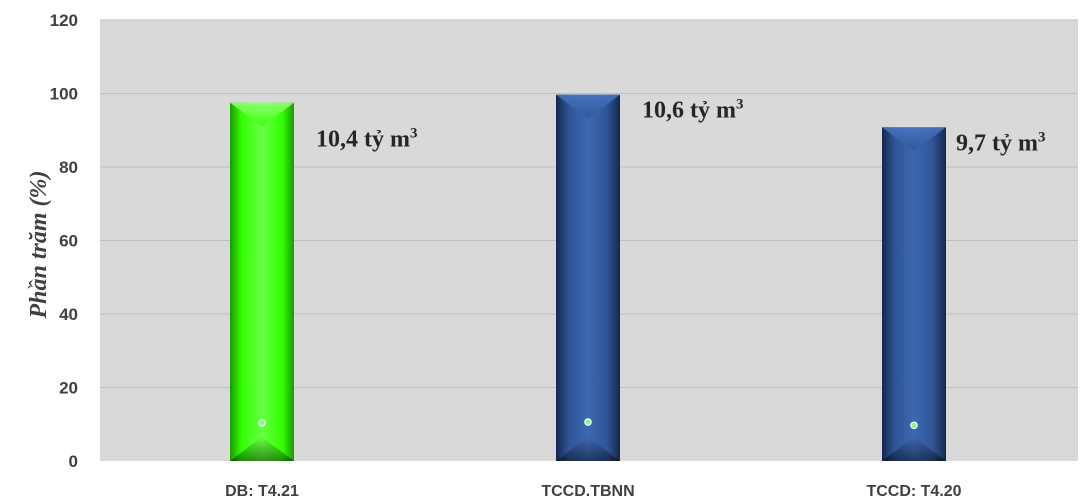 This screenshot has height=504, width=1091. Describe the element at coordinates (39, 244) in the screenshot. I see `y-axis-title: Phần trăm (%)` at that location.